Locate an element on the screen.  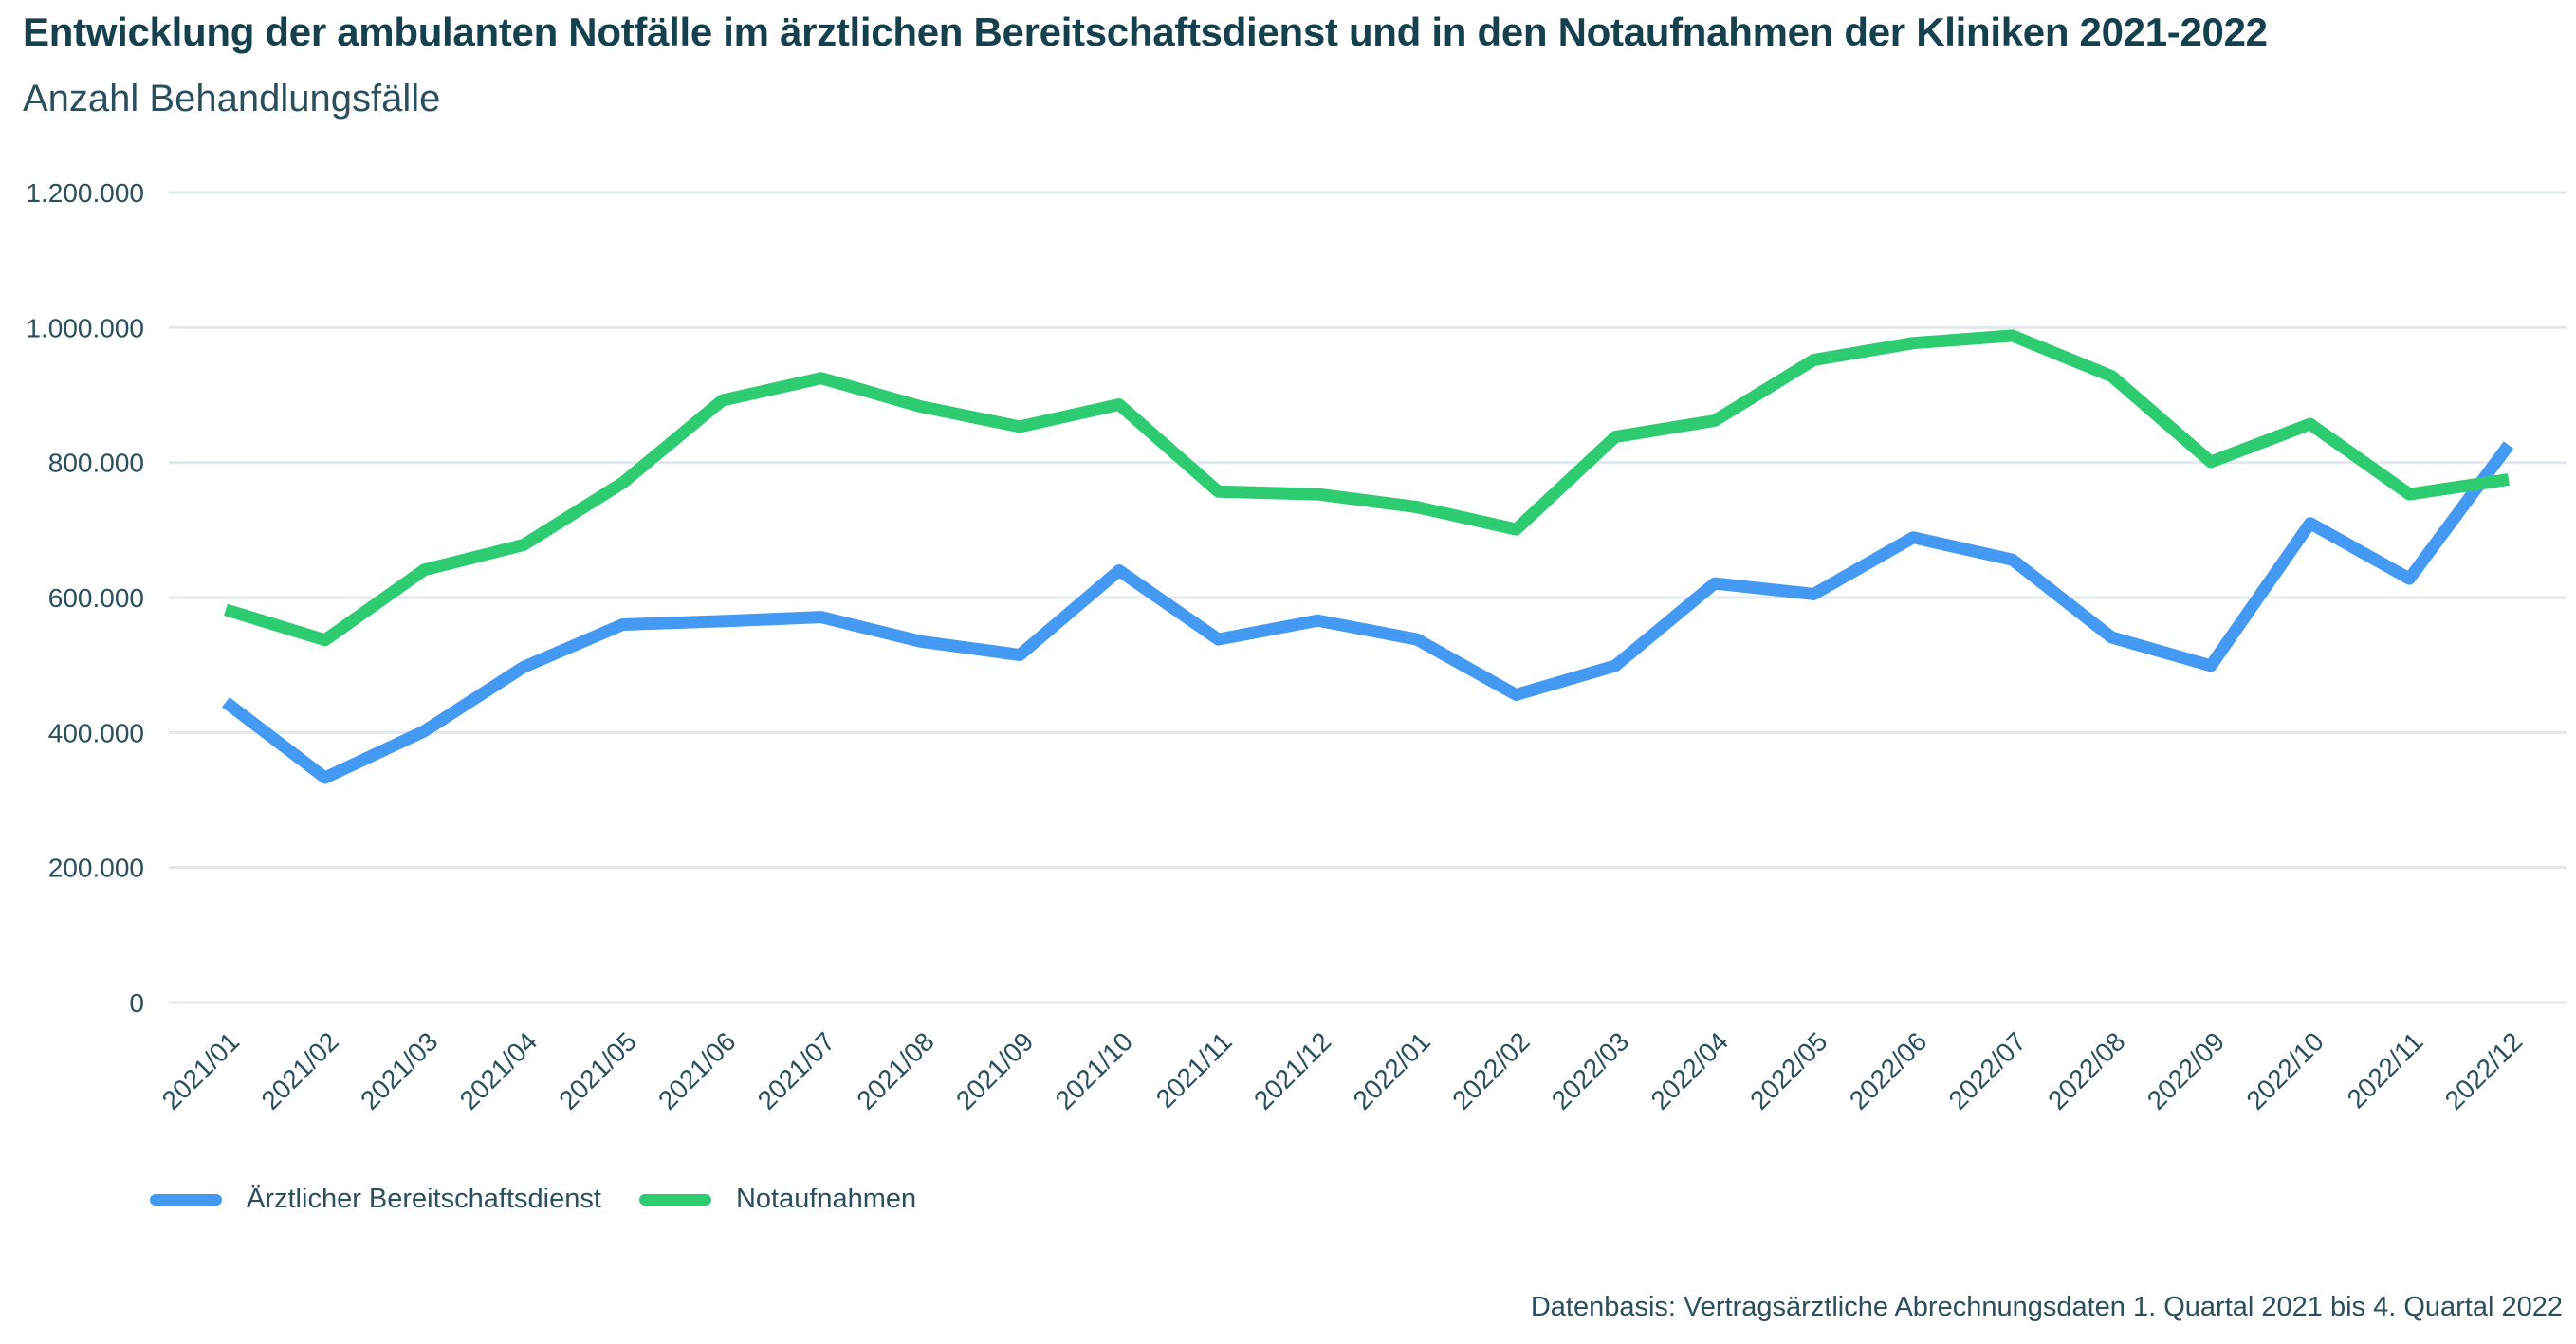
y-tick-label: 400.000 is located at coordinates (96, 733).